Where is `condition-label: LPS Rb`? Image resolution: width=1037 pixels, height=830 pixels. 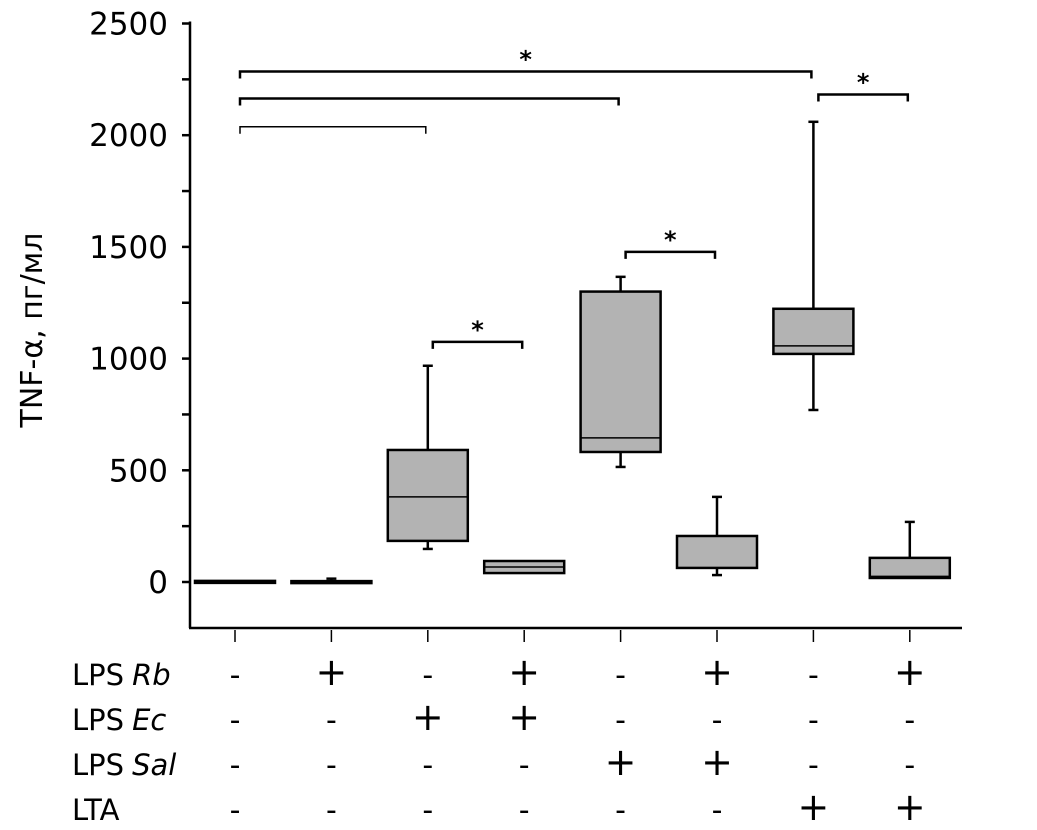
condition-label: LPS Rb is located at coordinates (121, 675).